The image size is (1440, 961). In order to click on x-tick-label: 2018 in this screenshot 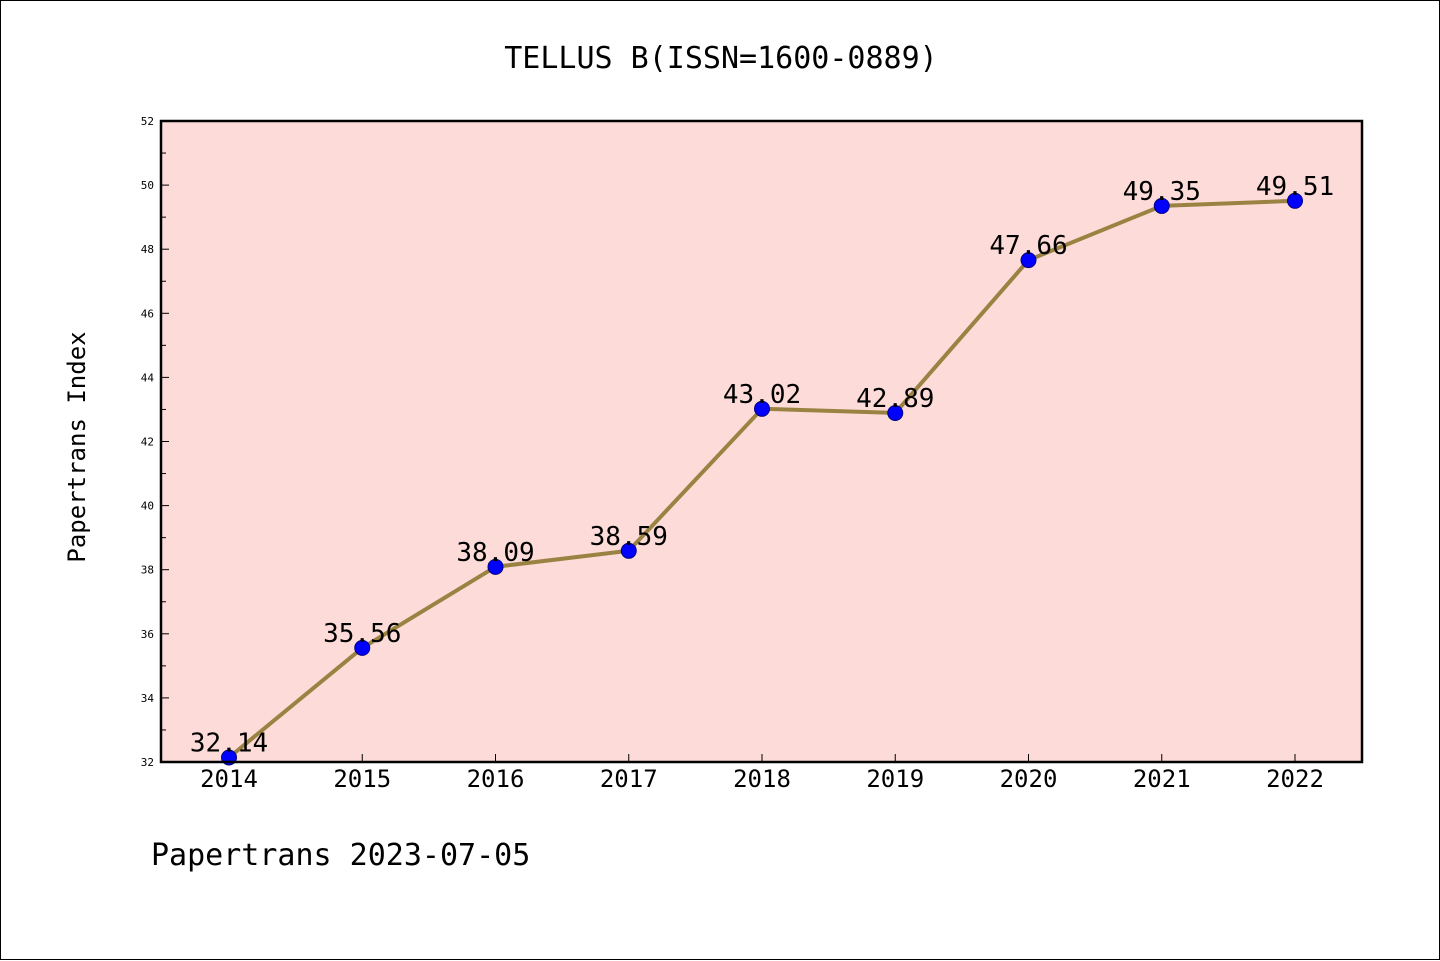, I will do `click(762, 779)`.